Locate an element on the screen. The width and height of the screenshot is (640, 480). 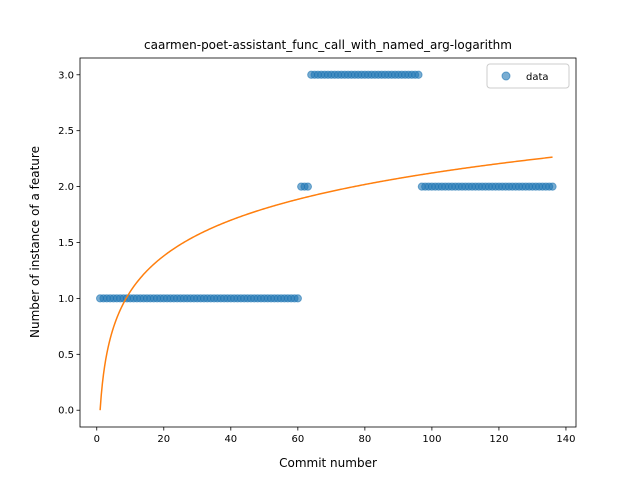
y-tick-label: 1.5 is located at coordinates (66, 243).